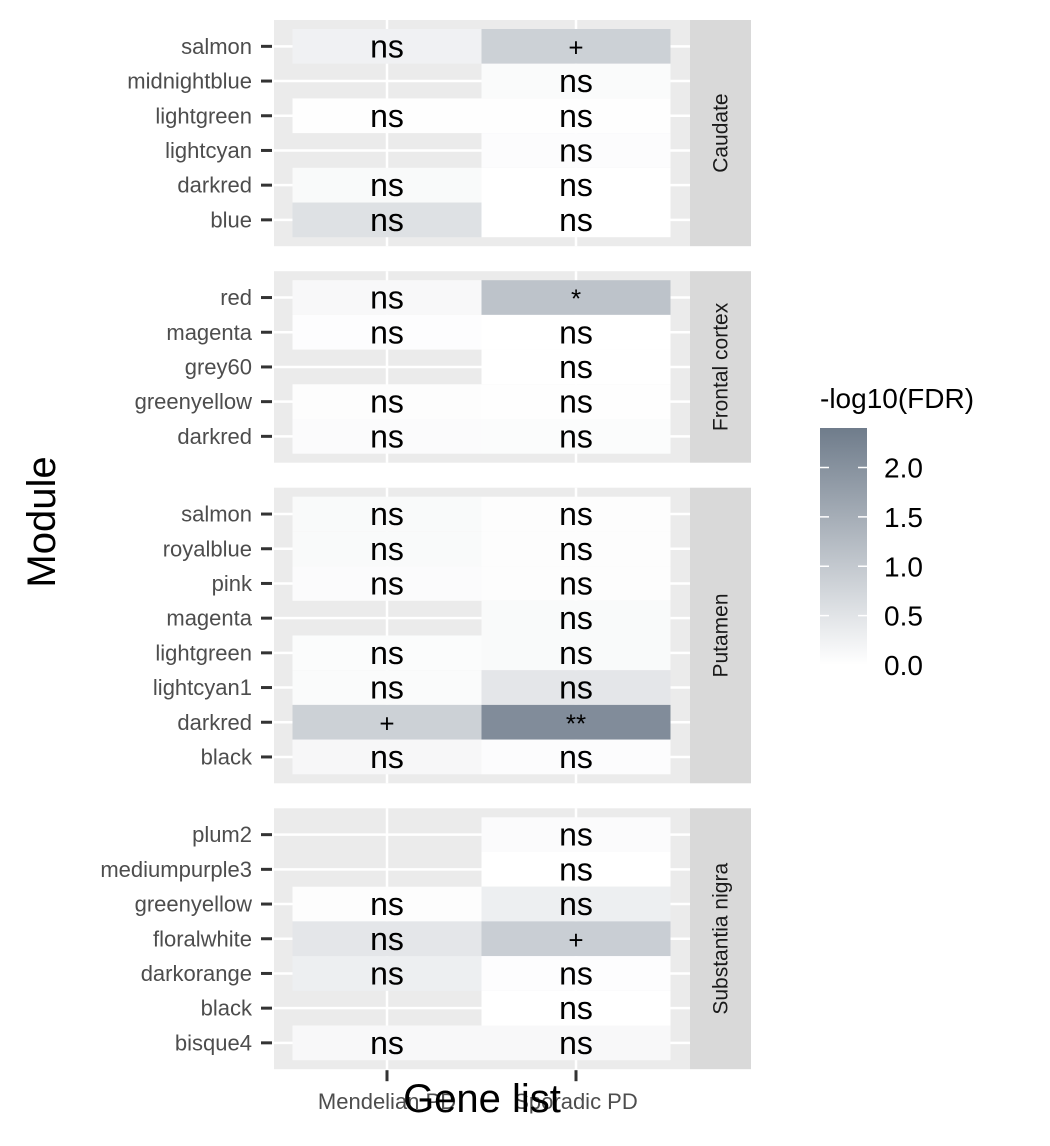 Image resolution: width=1050 pixels, height=1146 pixels. What do you see at coordinates (202, 938) in the screenshot?
I see `y-tick-label: floralwhite` at bounding box center [202, 938].